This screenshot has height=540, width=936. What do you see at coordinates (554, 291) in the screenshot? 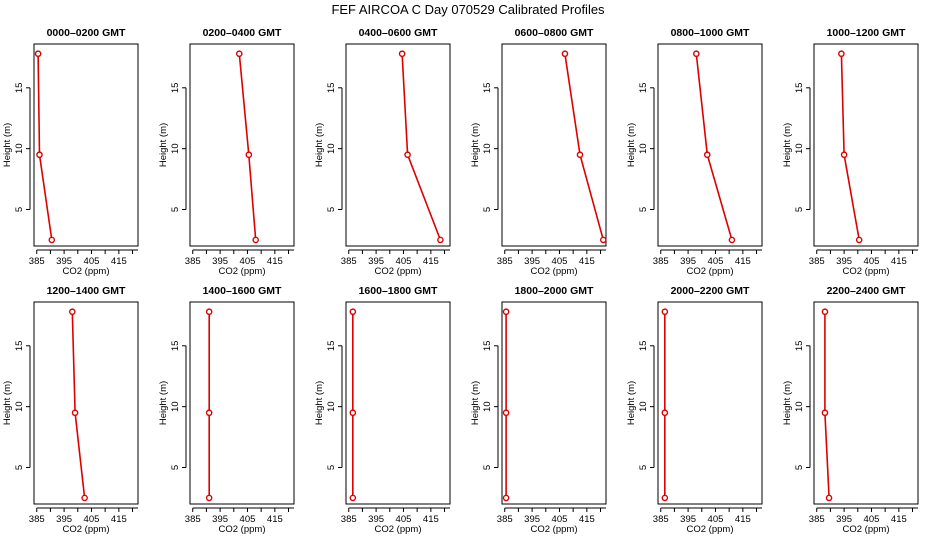
I see `panel-title: 1800–2000 GMT` at bounding box center [554, 291].